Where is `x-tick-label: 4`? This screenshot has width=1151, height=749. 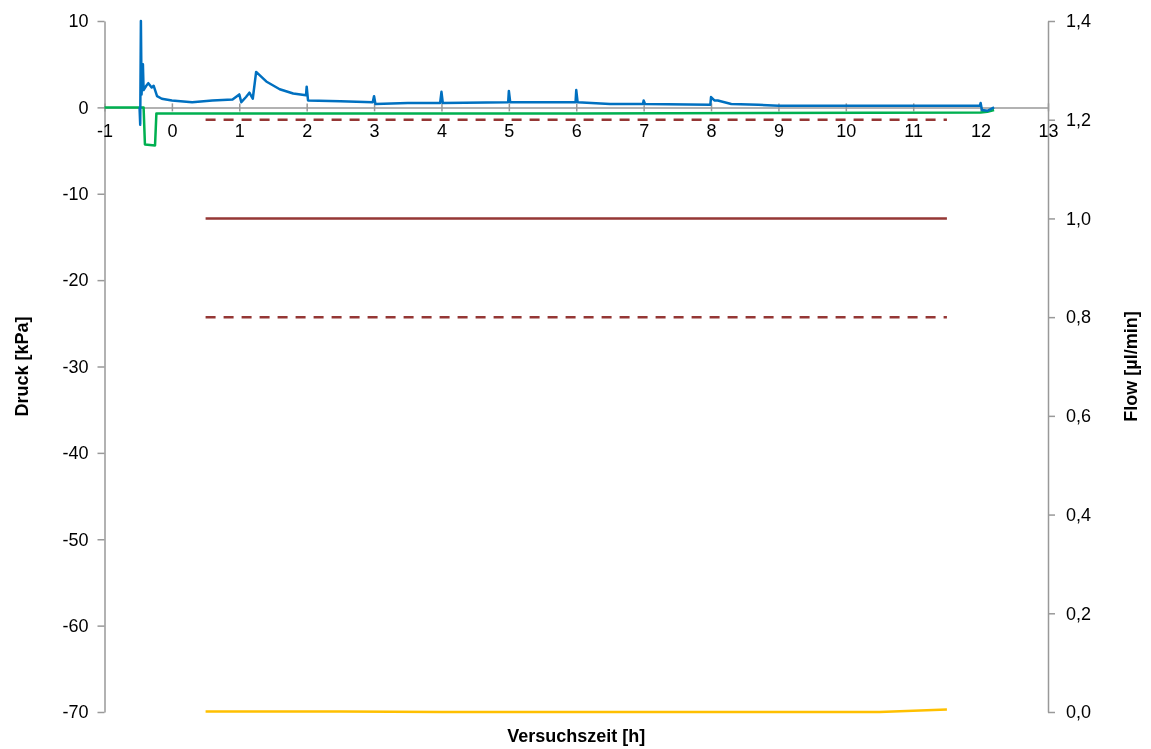 x-tick-label: 4 is located at coordinates (441, 131).